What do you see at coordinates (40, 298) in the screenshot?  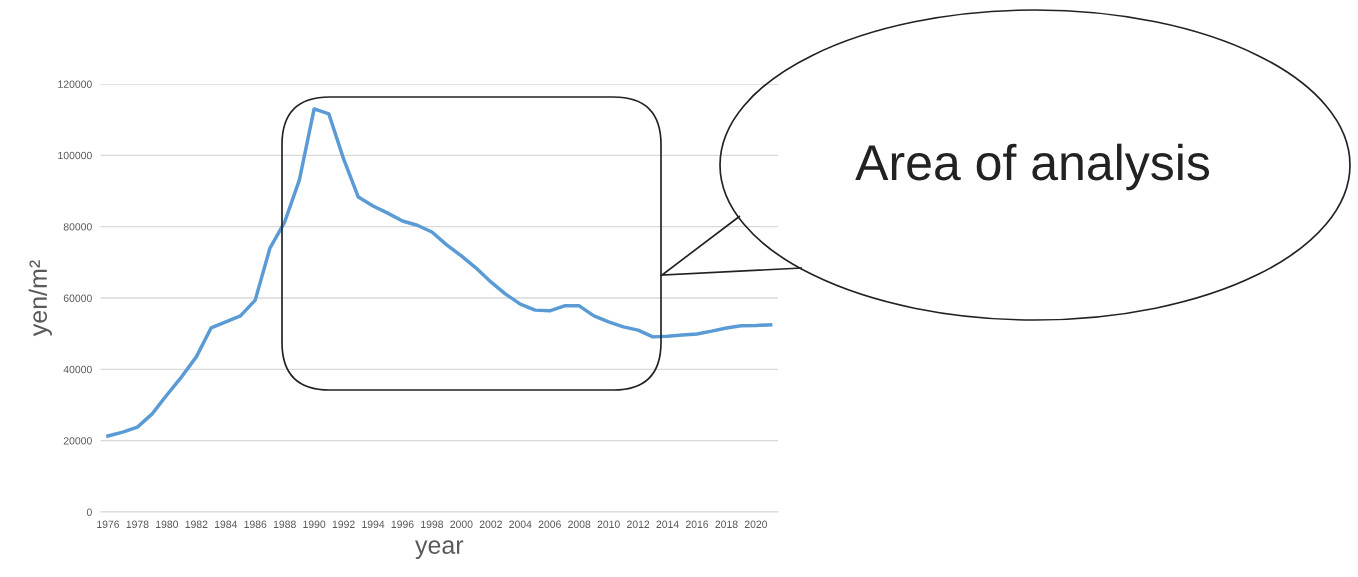 I see `y-axis-title: yen/m²` at bounding box center [40, 298].